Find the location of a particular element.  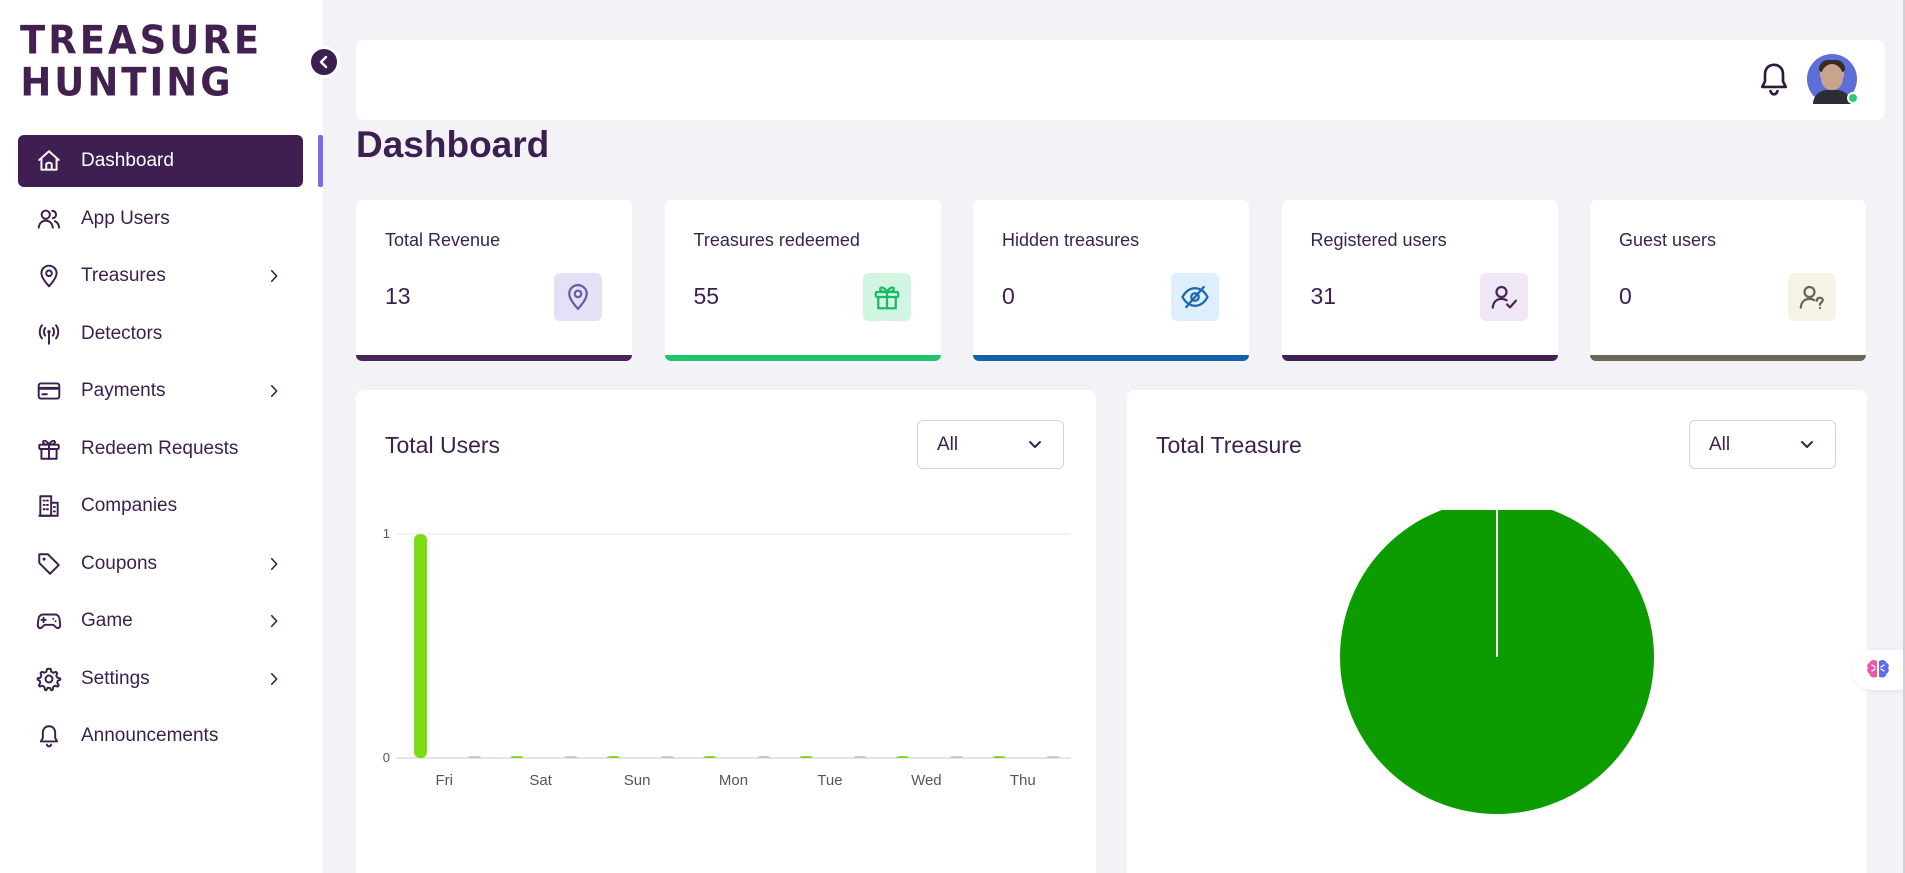

chevron-left-icon is located at coordinates (323, 62).